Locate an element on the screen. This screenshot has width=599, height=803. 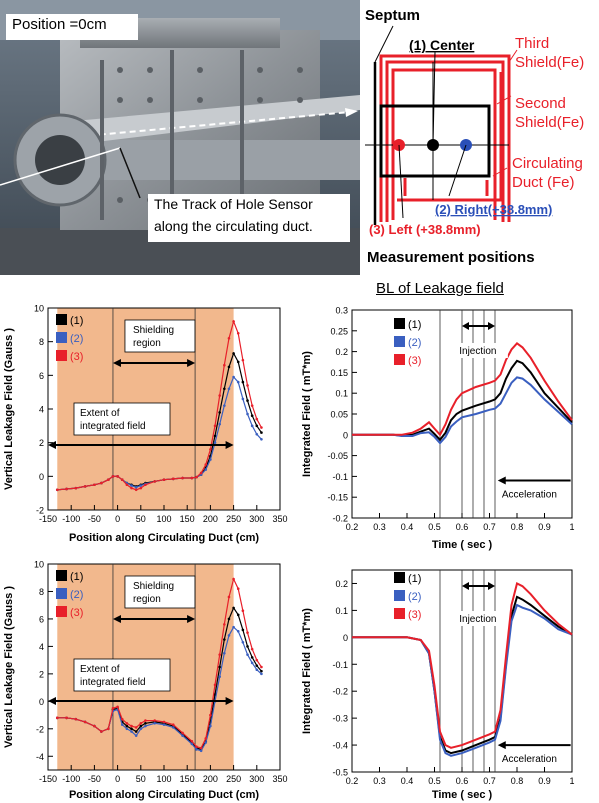
second-shield-label-1: Second is located at coordinates (540, 103).